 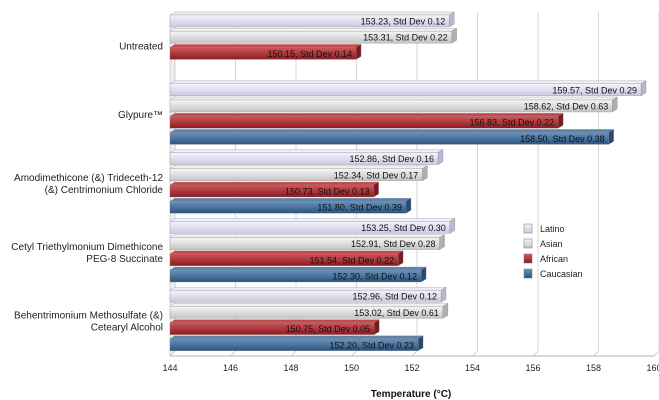 I want to click on bar-value-label: 150.75, Std Dev 0.05, so click(x=328, y=329).